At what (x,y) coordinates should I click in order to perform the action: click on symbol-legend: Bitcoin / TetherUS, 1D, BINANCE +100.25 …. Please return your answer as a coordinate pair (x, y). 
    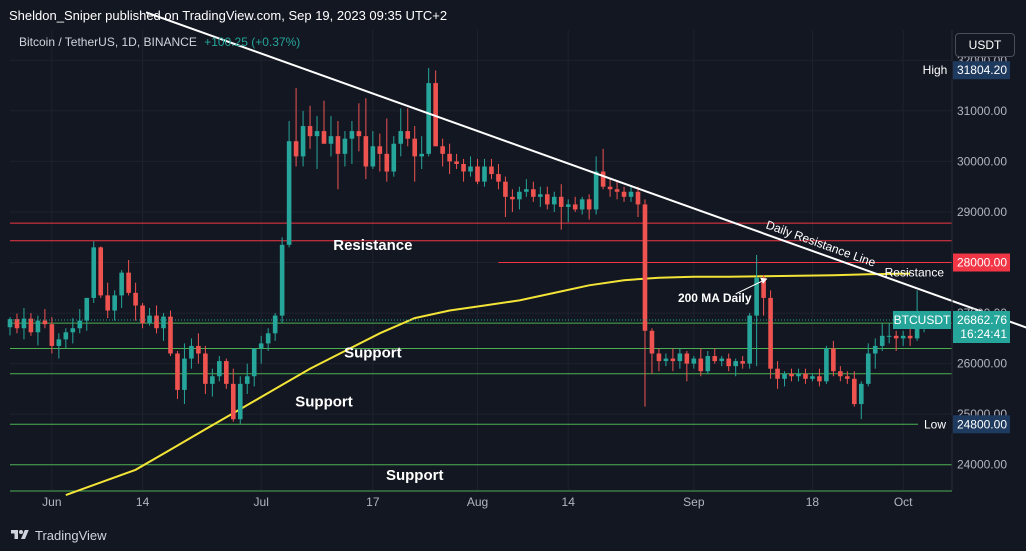
    Looking at the image, I should click on (159, 42).